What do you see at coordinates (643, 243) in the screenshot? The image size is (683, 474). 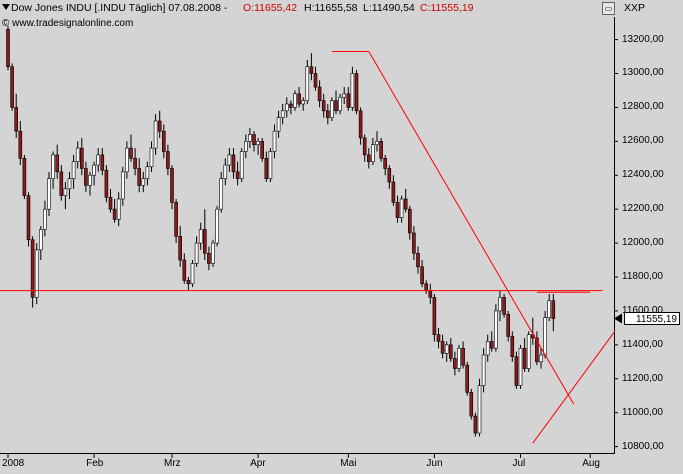 I see `y-tick-label: 12000,00` at bounding box center [643, 243].